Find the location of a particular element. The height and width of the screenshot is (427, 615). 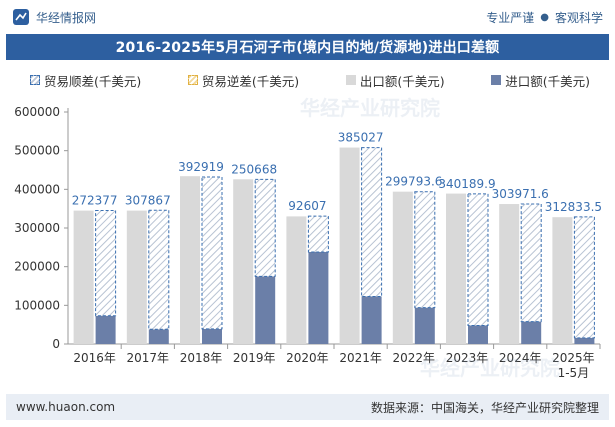

y-tick-label: 500000 is located at coordinates (37, 151).